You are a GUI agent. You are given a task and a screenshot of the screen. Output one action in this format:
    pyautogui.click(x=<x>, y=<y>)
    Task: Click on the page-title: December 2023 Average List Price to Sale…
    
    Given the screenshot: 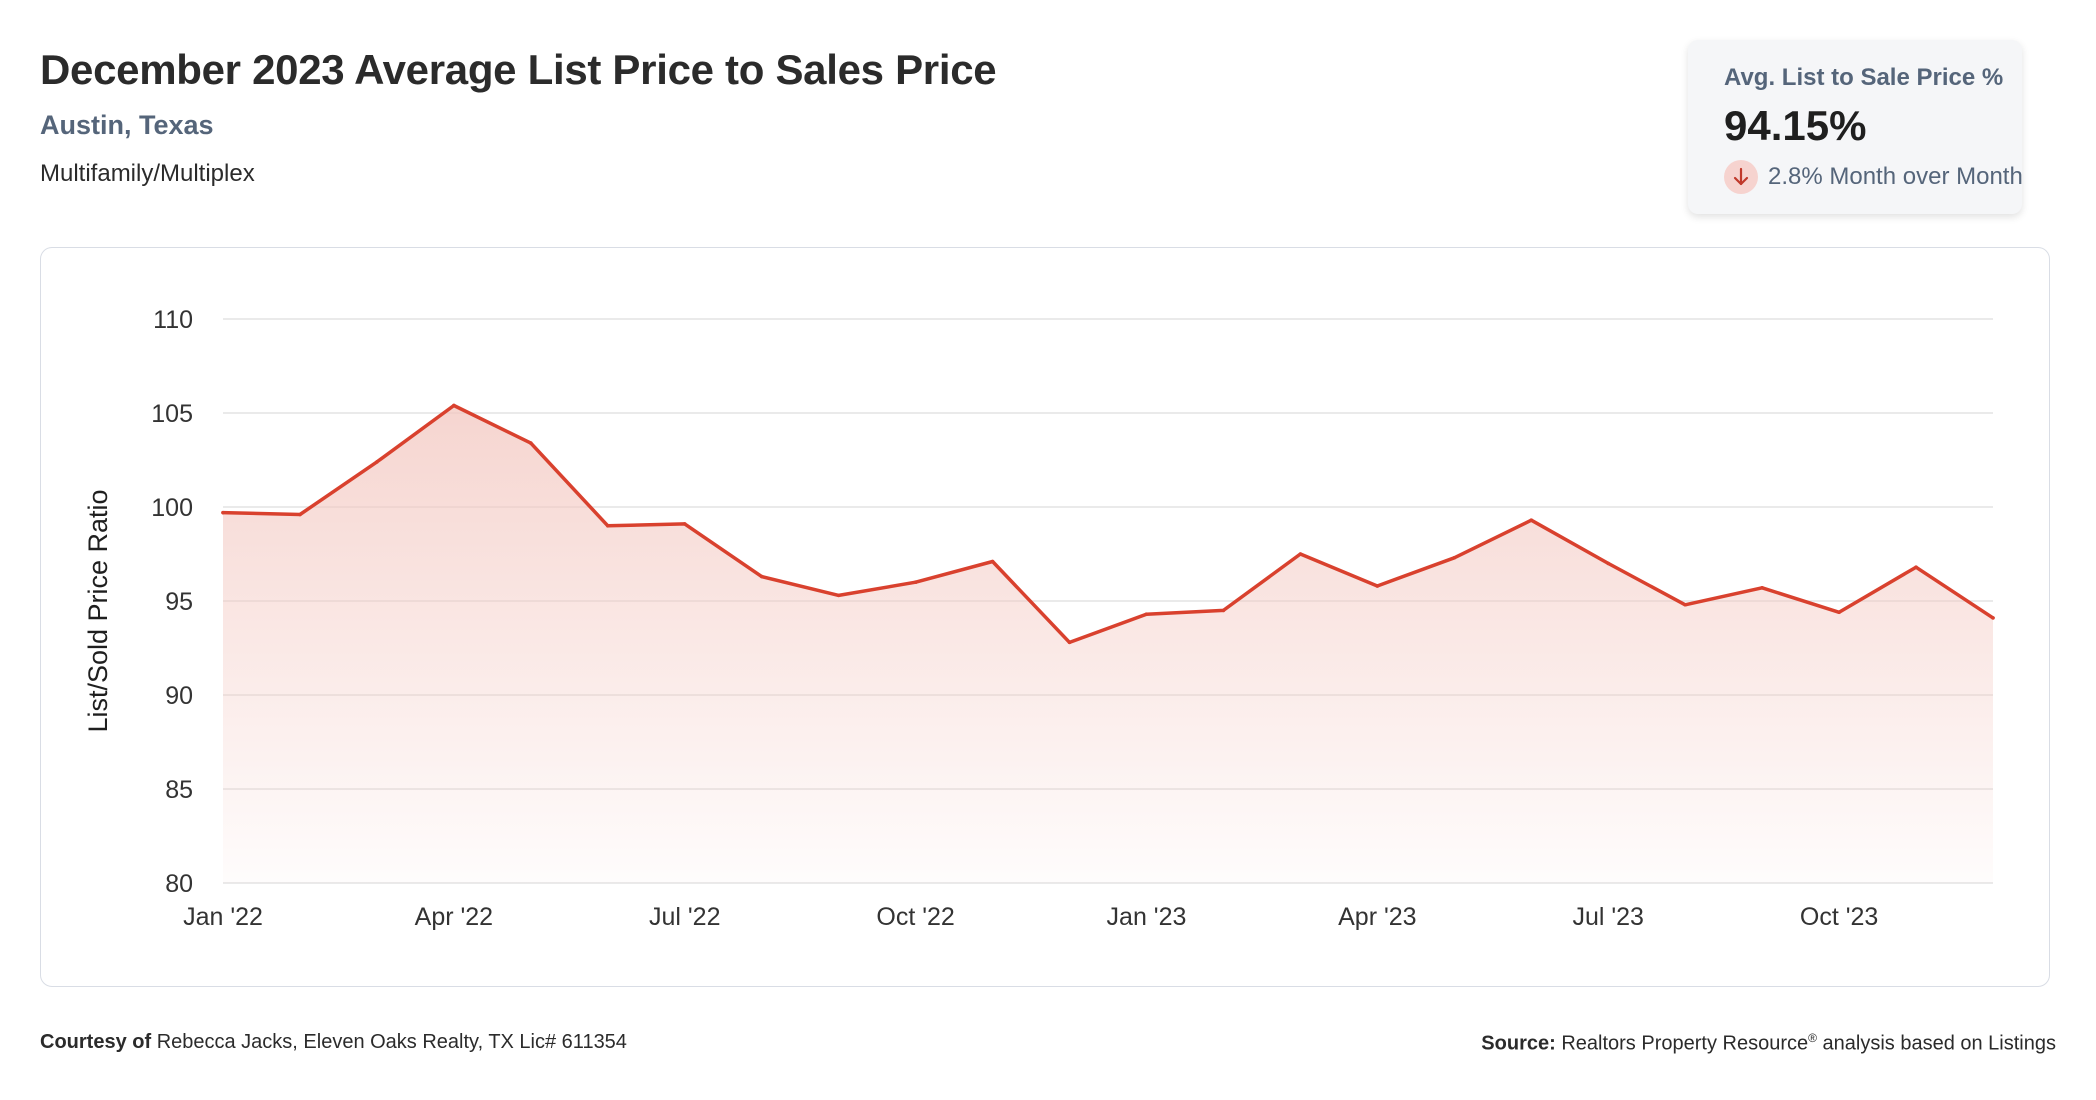 What is the action you would take?
    pyautogui.click(x=518, y=69)
    